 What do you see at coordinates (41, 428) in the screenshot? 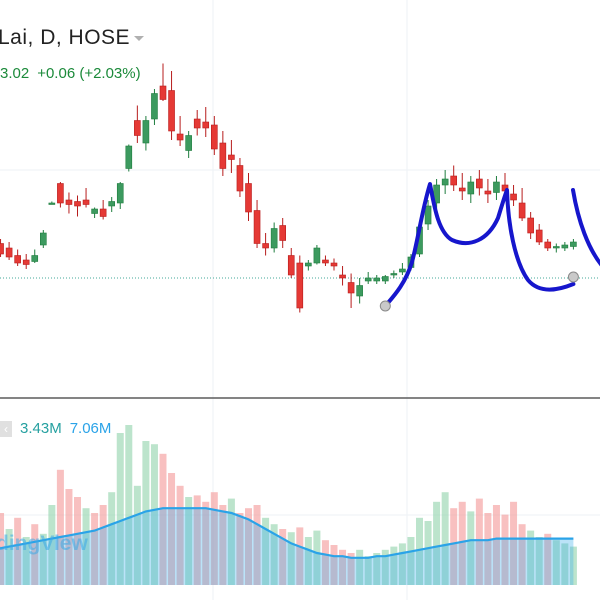
I see `volume-value: 3.43M` at bounding box center [41, 428].